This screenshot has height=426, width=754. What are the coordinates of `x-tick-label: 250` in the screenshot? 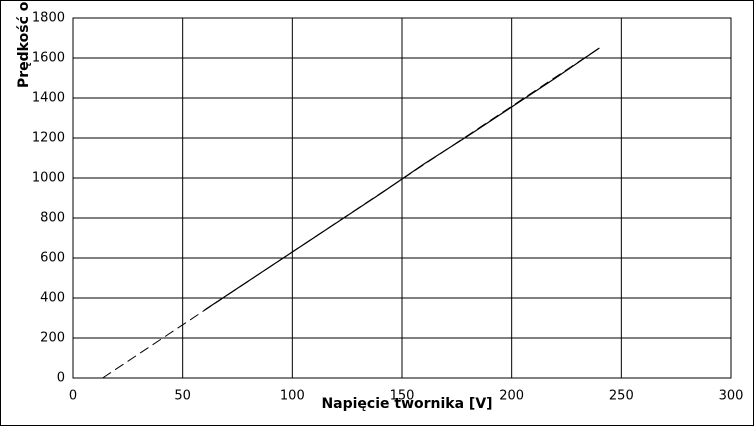 It's located at (621, 396).